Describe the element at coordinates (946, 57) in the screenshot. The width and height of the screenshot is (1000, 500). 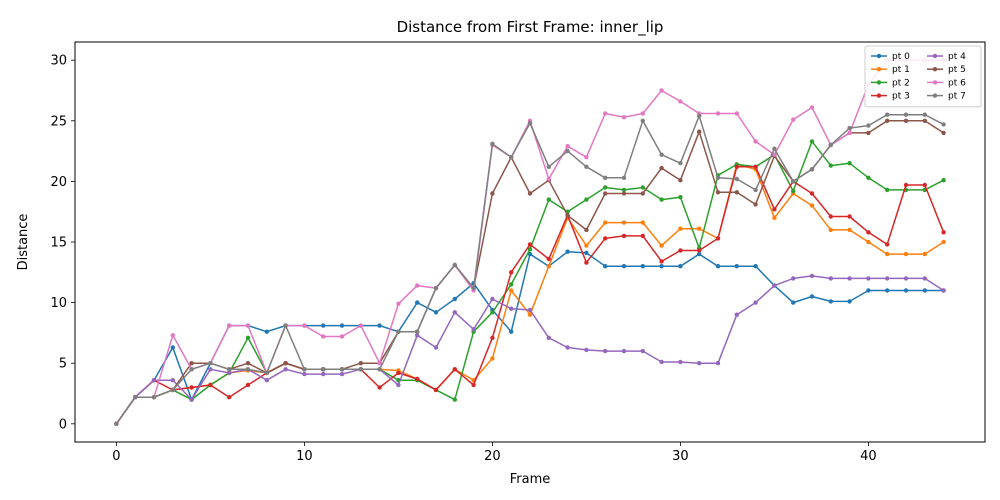
I see `legend-item: pt 4` at that location.